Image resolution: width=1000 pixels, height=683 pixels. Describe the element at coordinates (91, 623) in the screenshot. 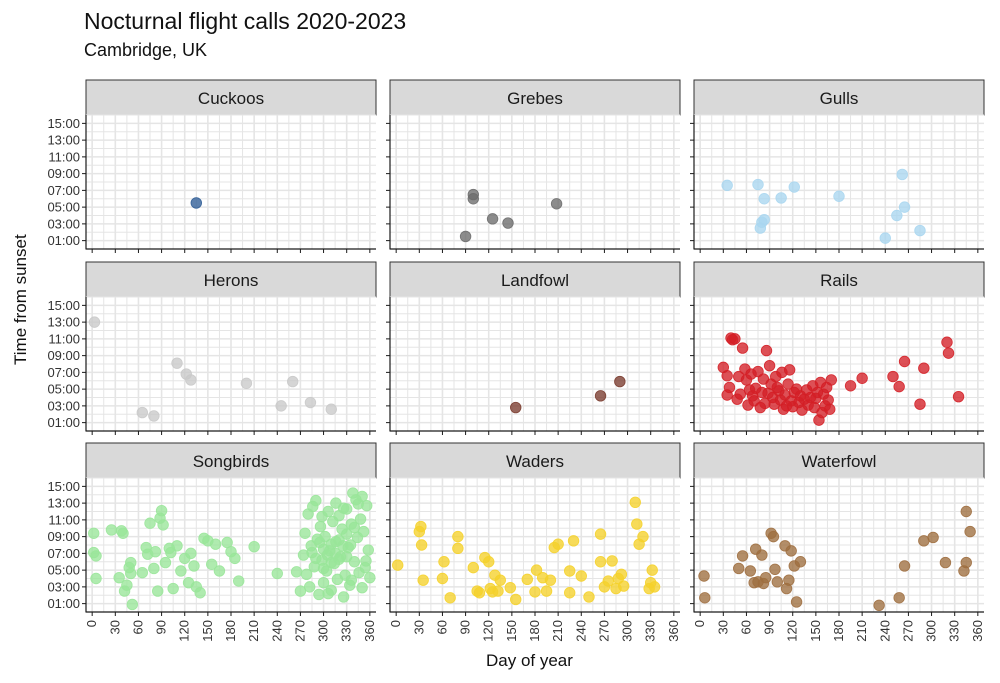

I see `x-tick-label: 0` at that location.